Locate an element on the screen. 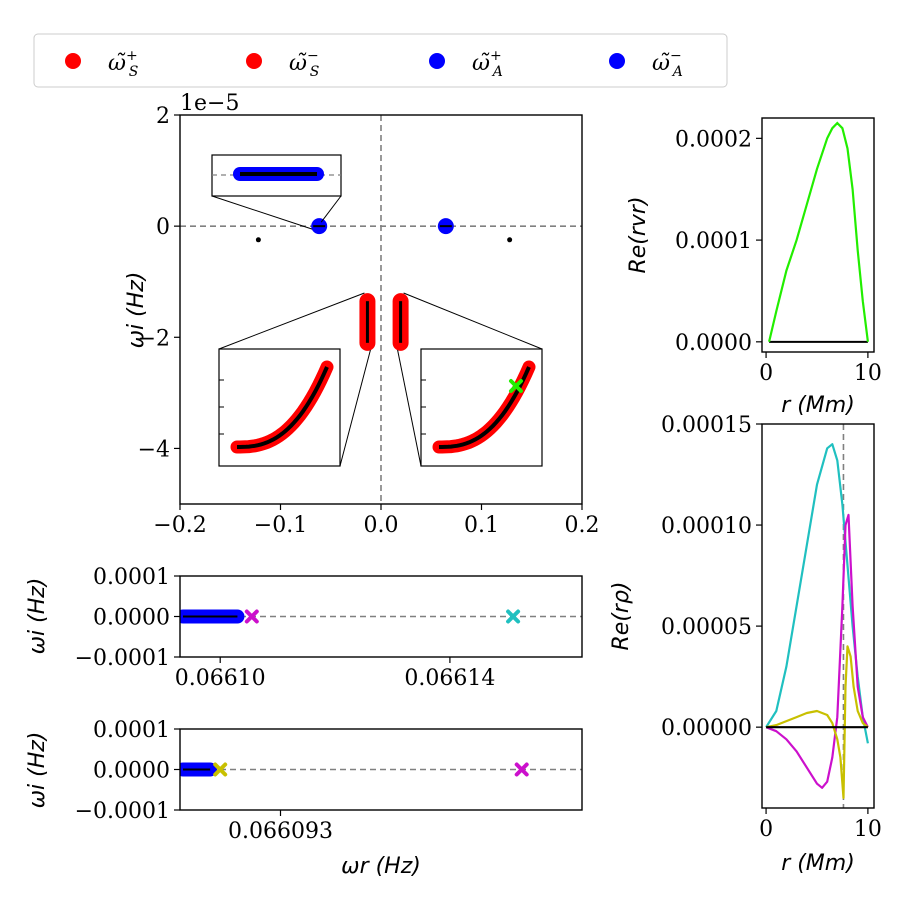 This screenshot has height=900, width=900. sub2-ytick-label: 0.0001 is located at coordinates (131, 730).